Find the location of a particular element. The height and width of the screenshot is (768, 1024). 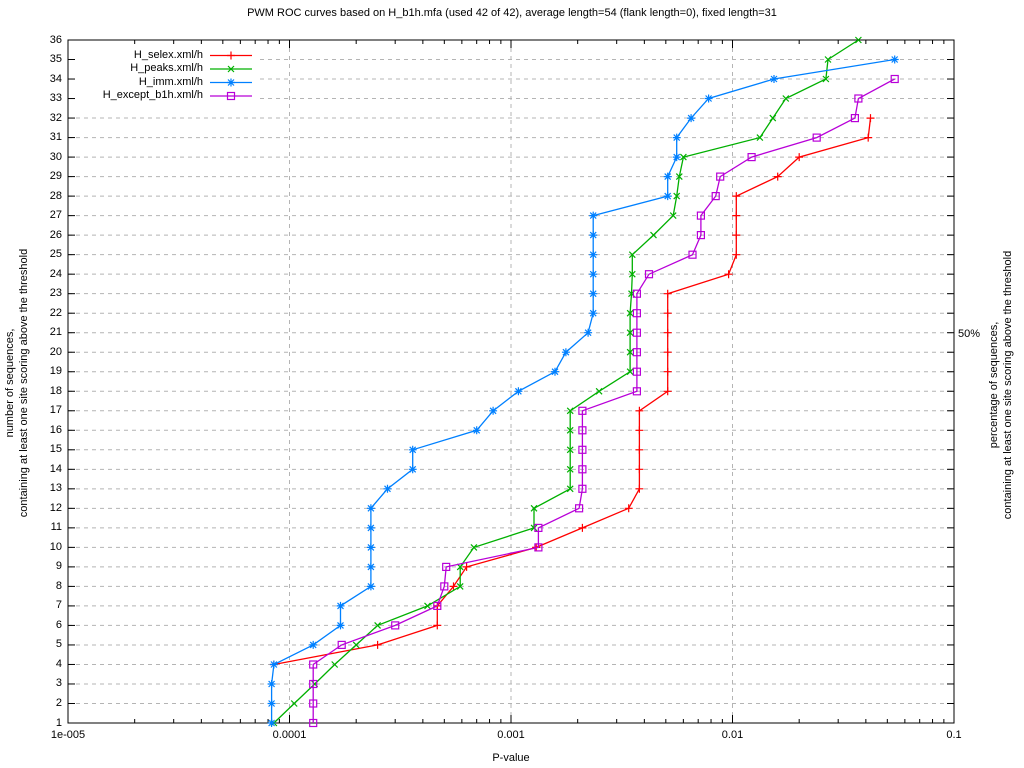

y-axis-label-left-line1: number of sequences, is located at coordinates (10, 383).